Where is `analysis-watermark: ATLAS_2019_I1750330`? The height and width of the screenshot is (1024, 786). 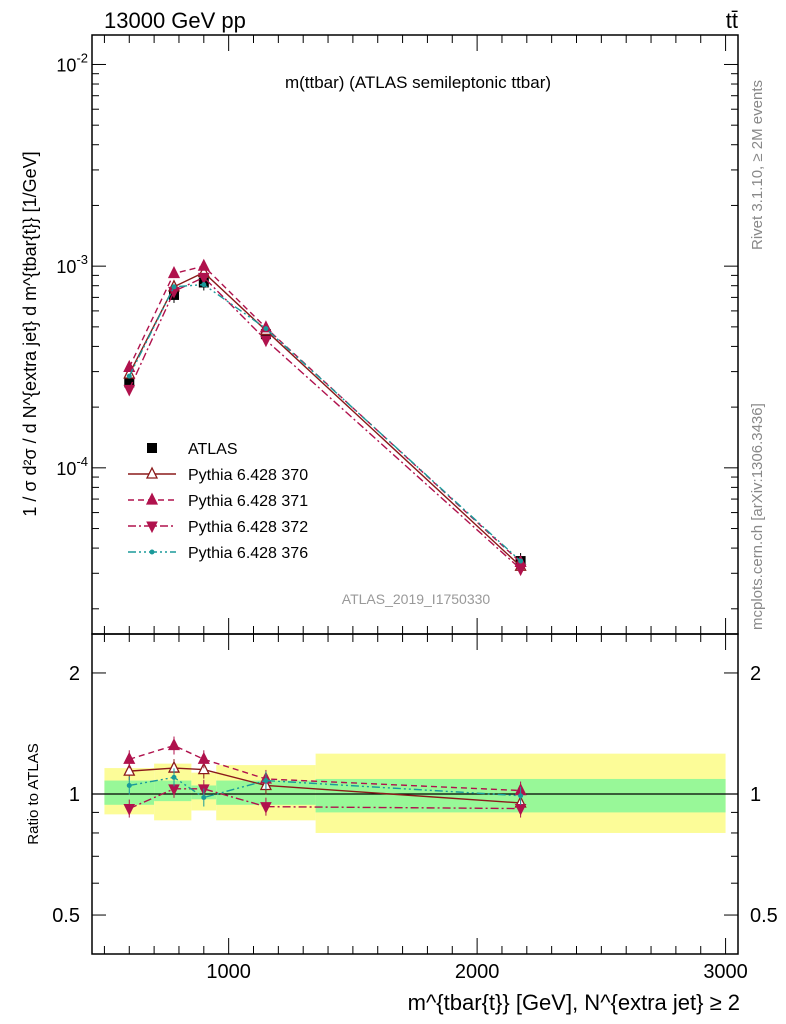
analysis-watermark: ATLAS_2019_I1750330 is located at coordinates (416, 599).